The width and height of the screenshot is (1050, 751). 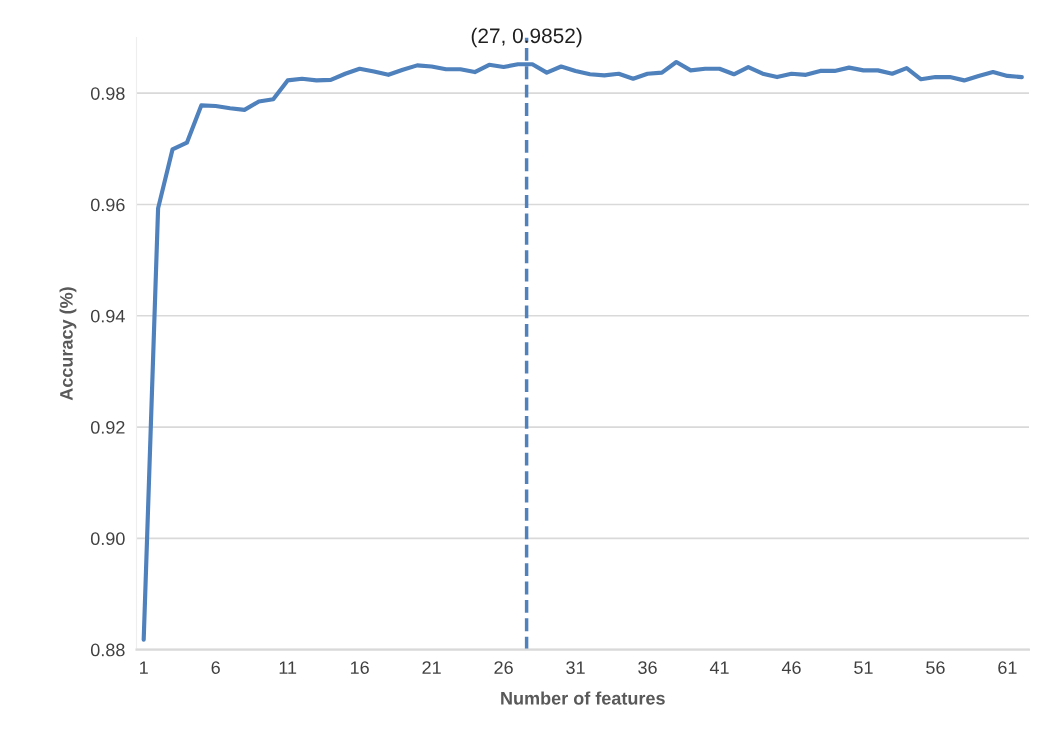 I want to click on x-tick-label: 51, so click(x=863, y=667).